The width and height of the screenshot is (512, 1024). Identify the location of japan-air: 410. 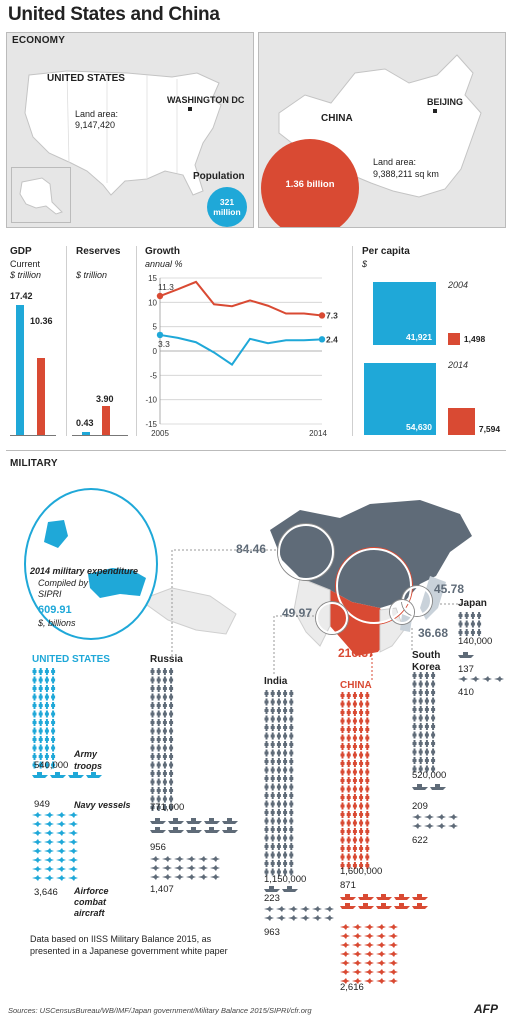
(466, 692).